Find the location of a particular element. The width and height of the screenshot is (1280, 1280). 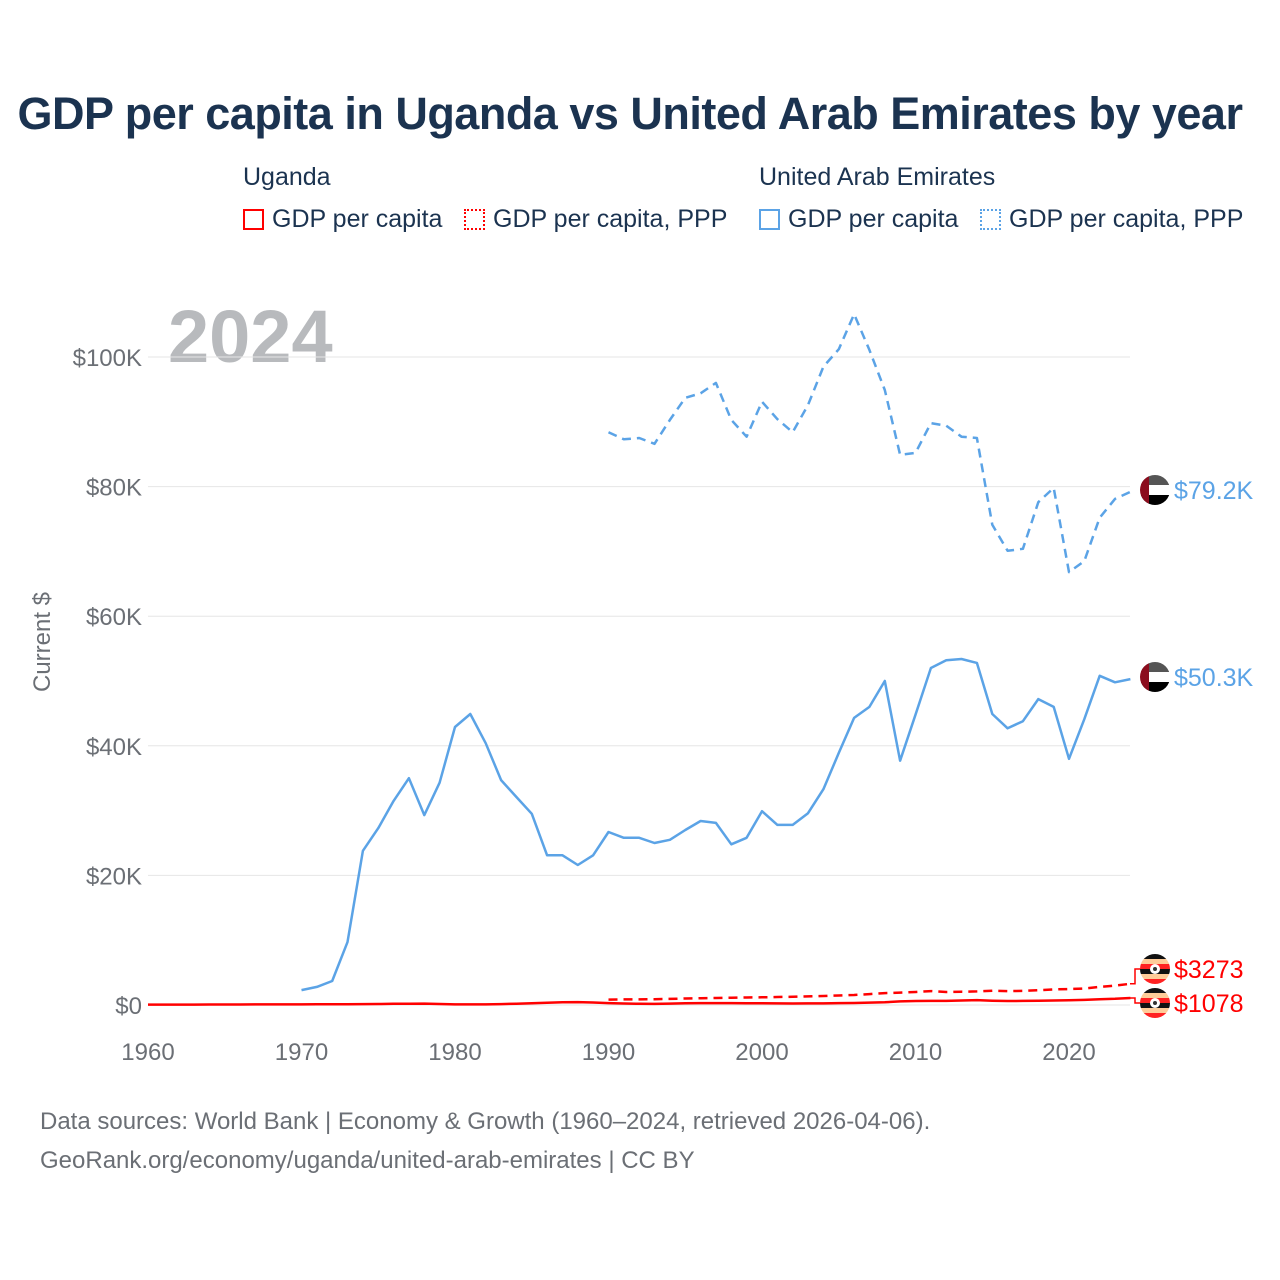

legend-uae-gdp: GDP per capita is located at coordinates (858, 219).